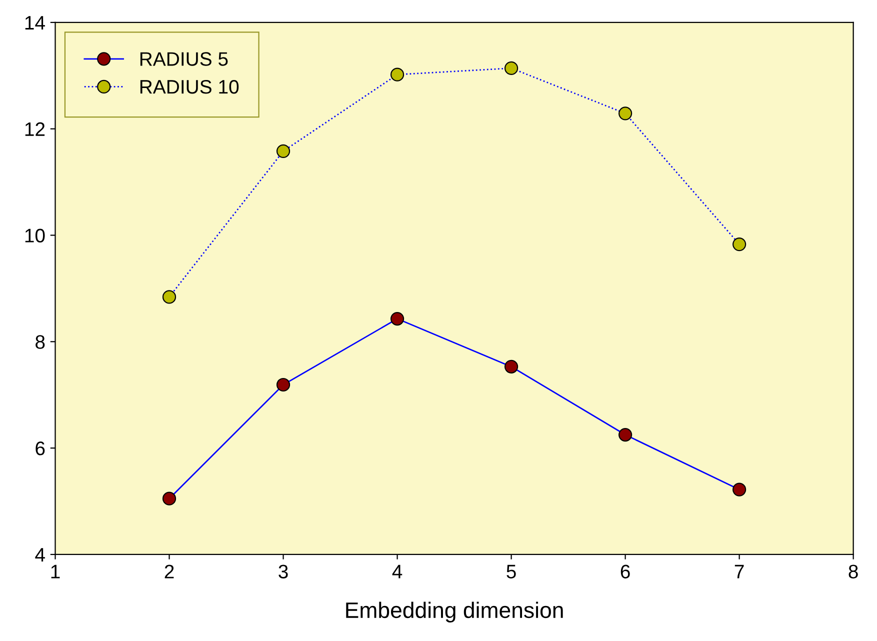  What do you see at coordinates (35, 23) in the screenshot?
I see `y-tick-label: 14` at bounding box center [35, 23].